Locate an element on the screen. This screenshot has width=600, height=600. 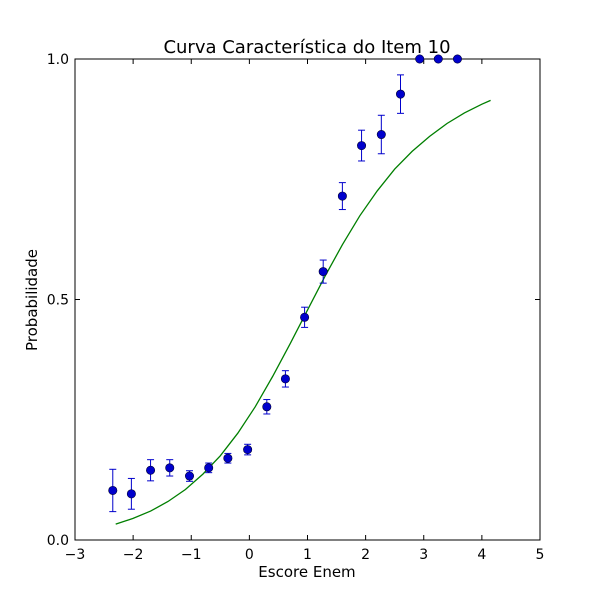
chart-title: Curva Característica do Item 10 is located at coordinates (306, 47).